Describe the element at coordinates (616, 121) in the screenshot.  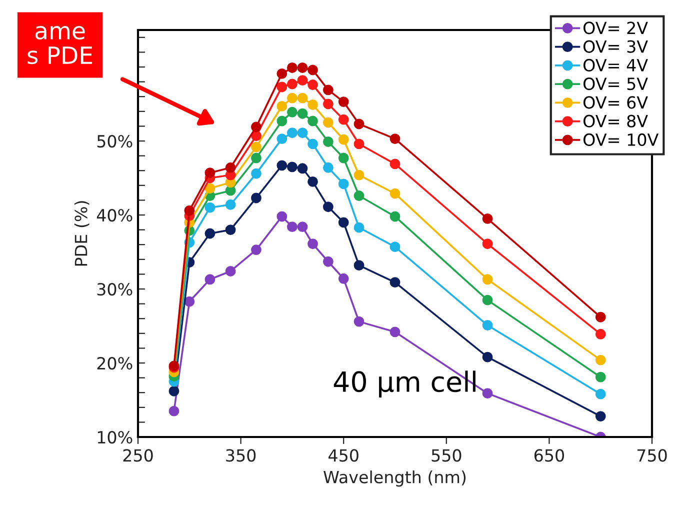
I see `legend-label: OV= 8V` at that location.